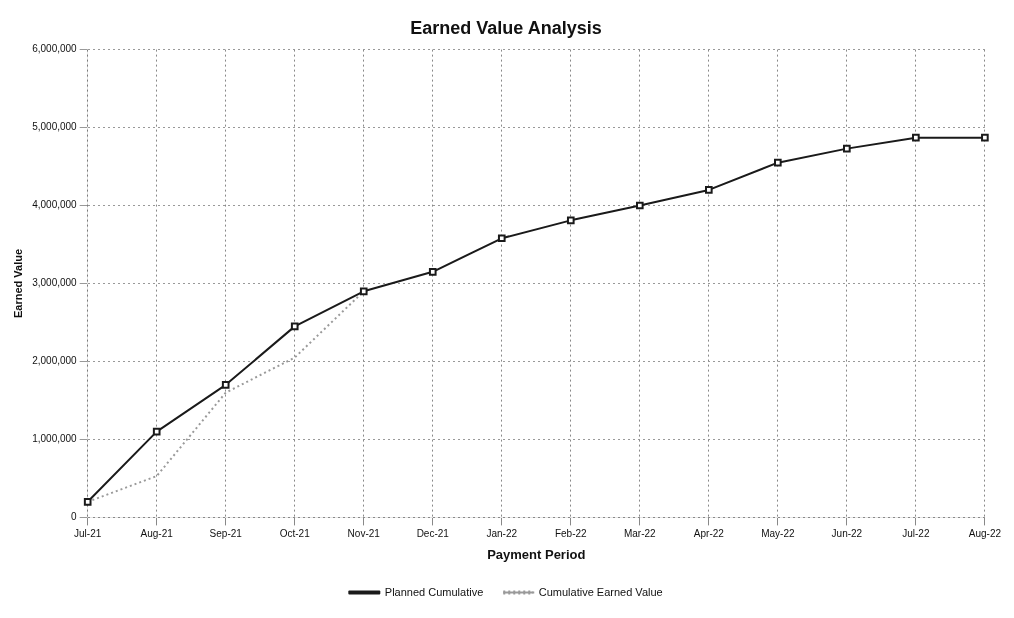 The width and height of the screenshot is (1014, 618). Describe the element at coordinates (226, 534) in the screenshot. I see `x-tick-label: Sep-21` at that location.